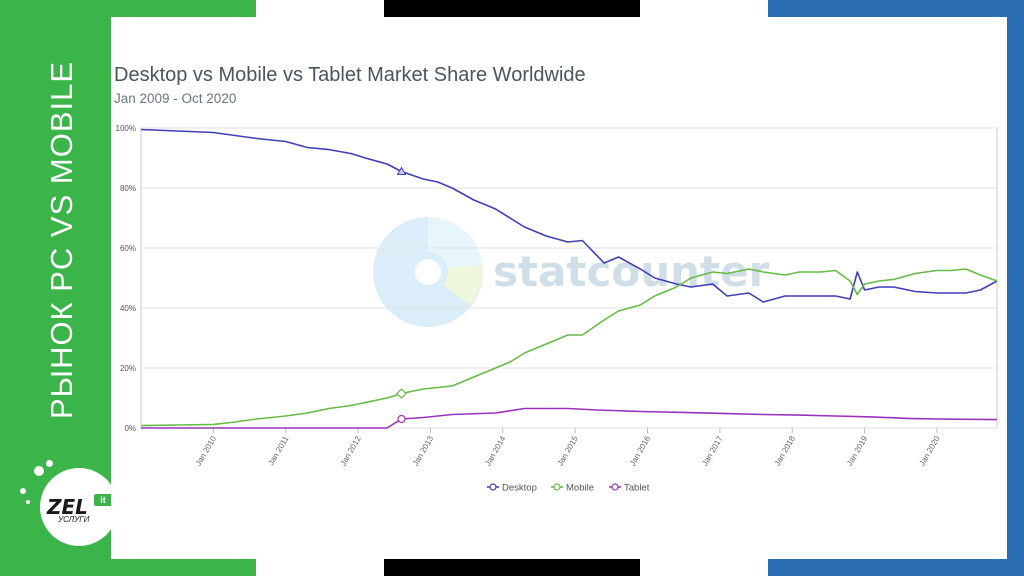  What do you see at coordinates (929, 450) in the screenshot?
I see `x-tick-label: Jan 2020` at bounding box center [929, 450].